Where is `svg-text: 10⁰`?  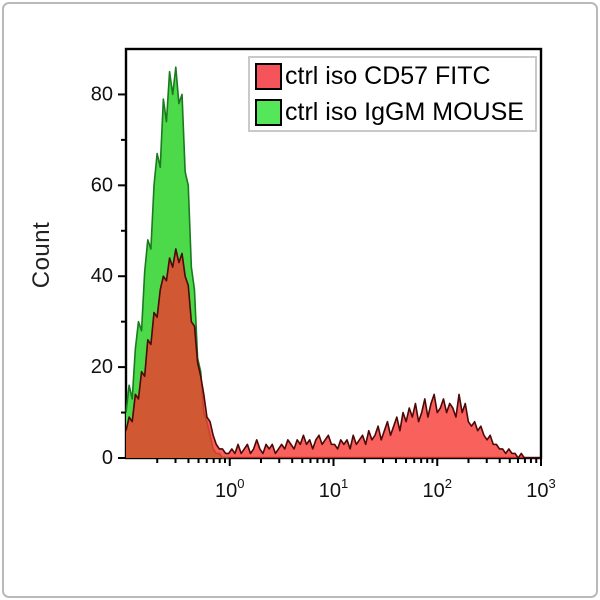 svg-text: 10⁰ is located at coordinates (229, 489).